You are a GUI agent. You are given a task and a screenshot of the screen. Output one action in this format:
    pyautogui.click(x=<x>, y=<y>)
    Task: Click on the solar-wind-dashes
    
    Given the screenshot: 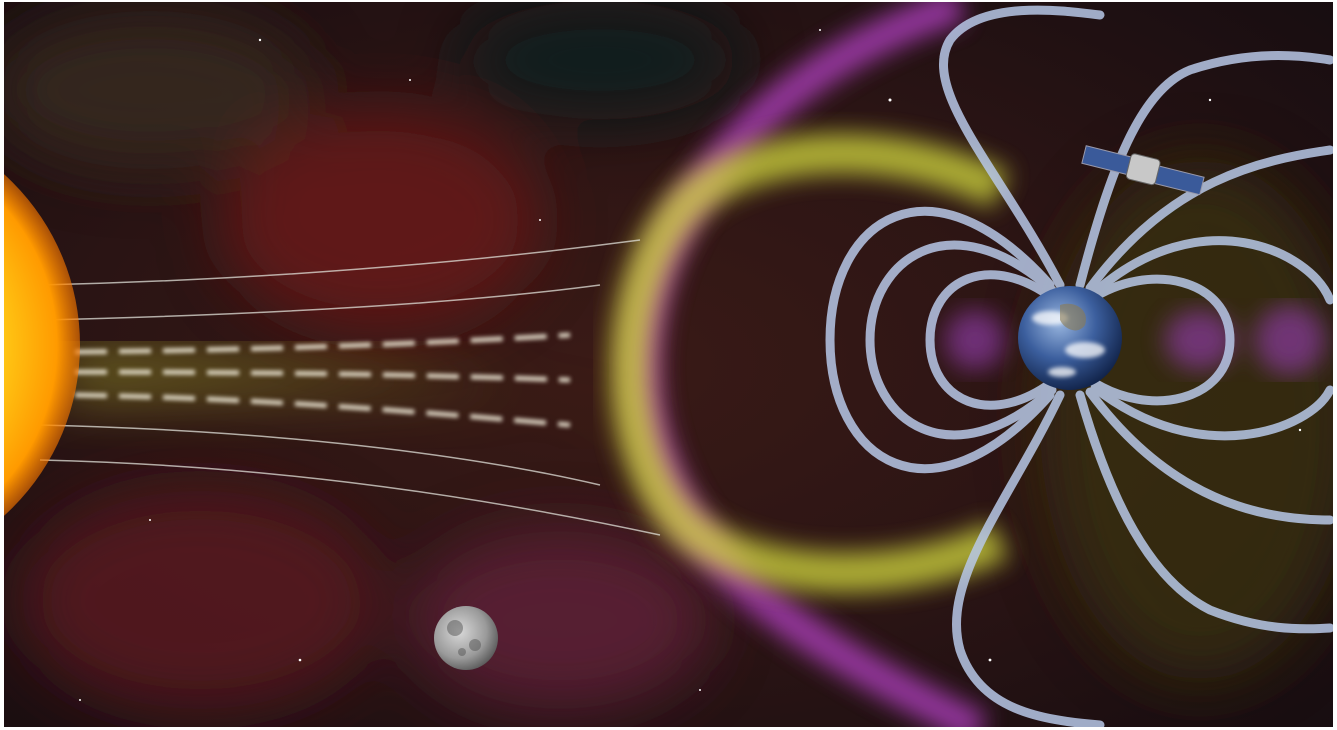 What is the action you would take?
    pyautogui.click(x=322, y=380)
    